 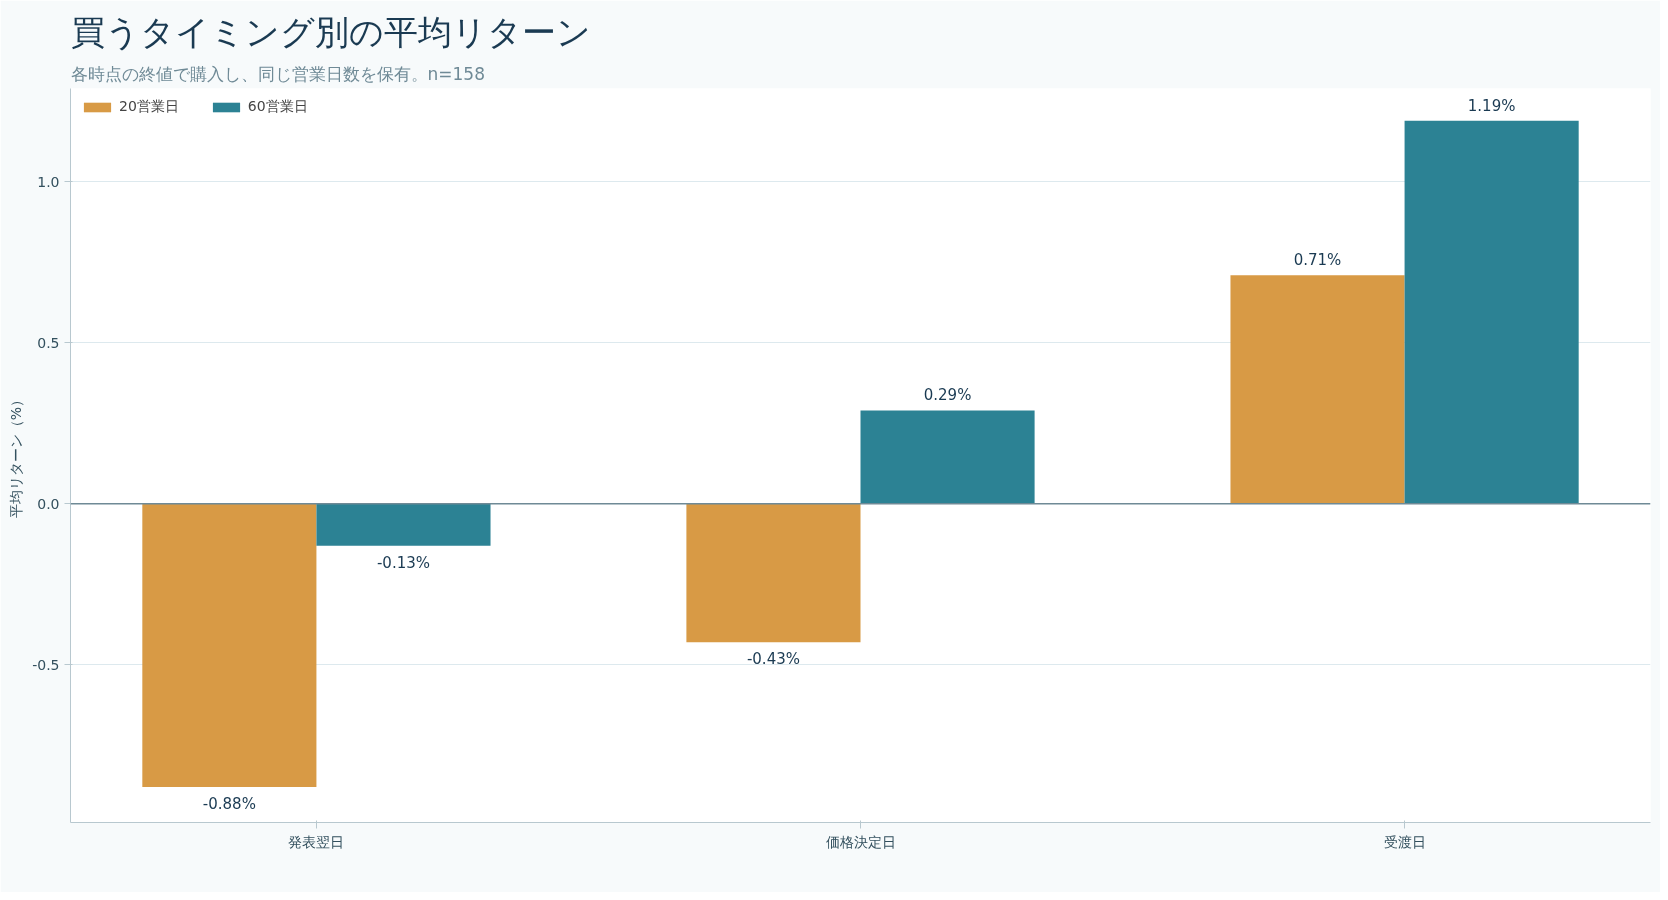 What do you see at coordinates (149, 107) in the screenshot?
I see `legend-label: 20営業日` at bounding box center [149, 107].